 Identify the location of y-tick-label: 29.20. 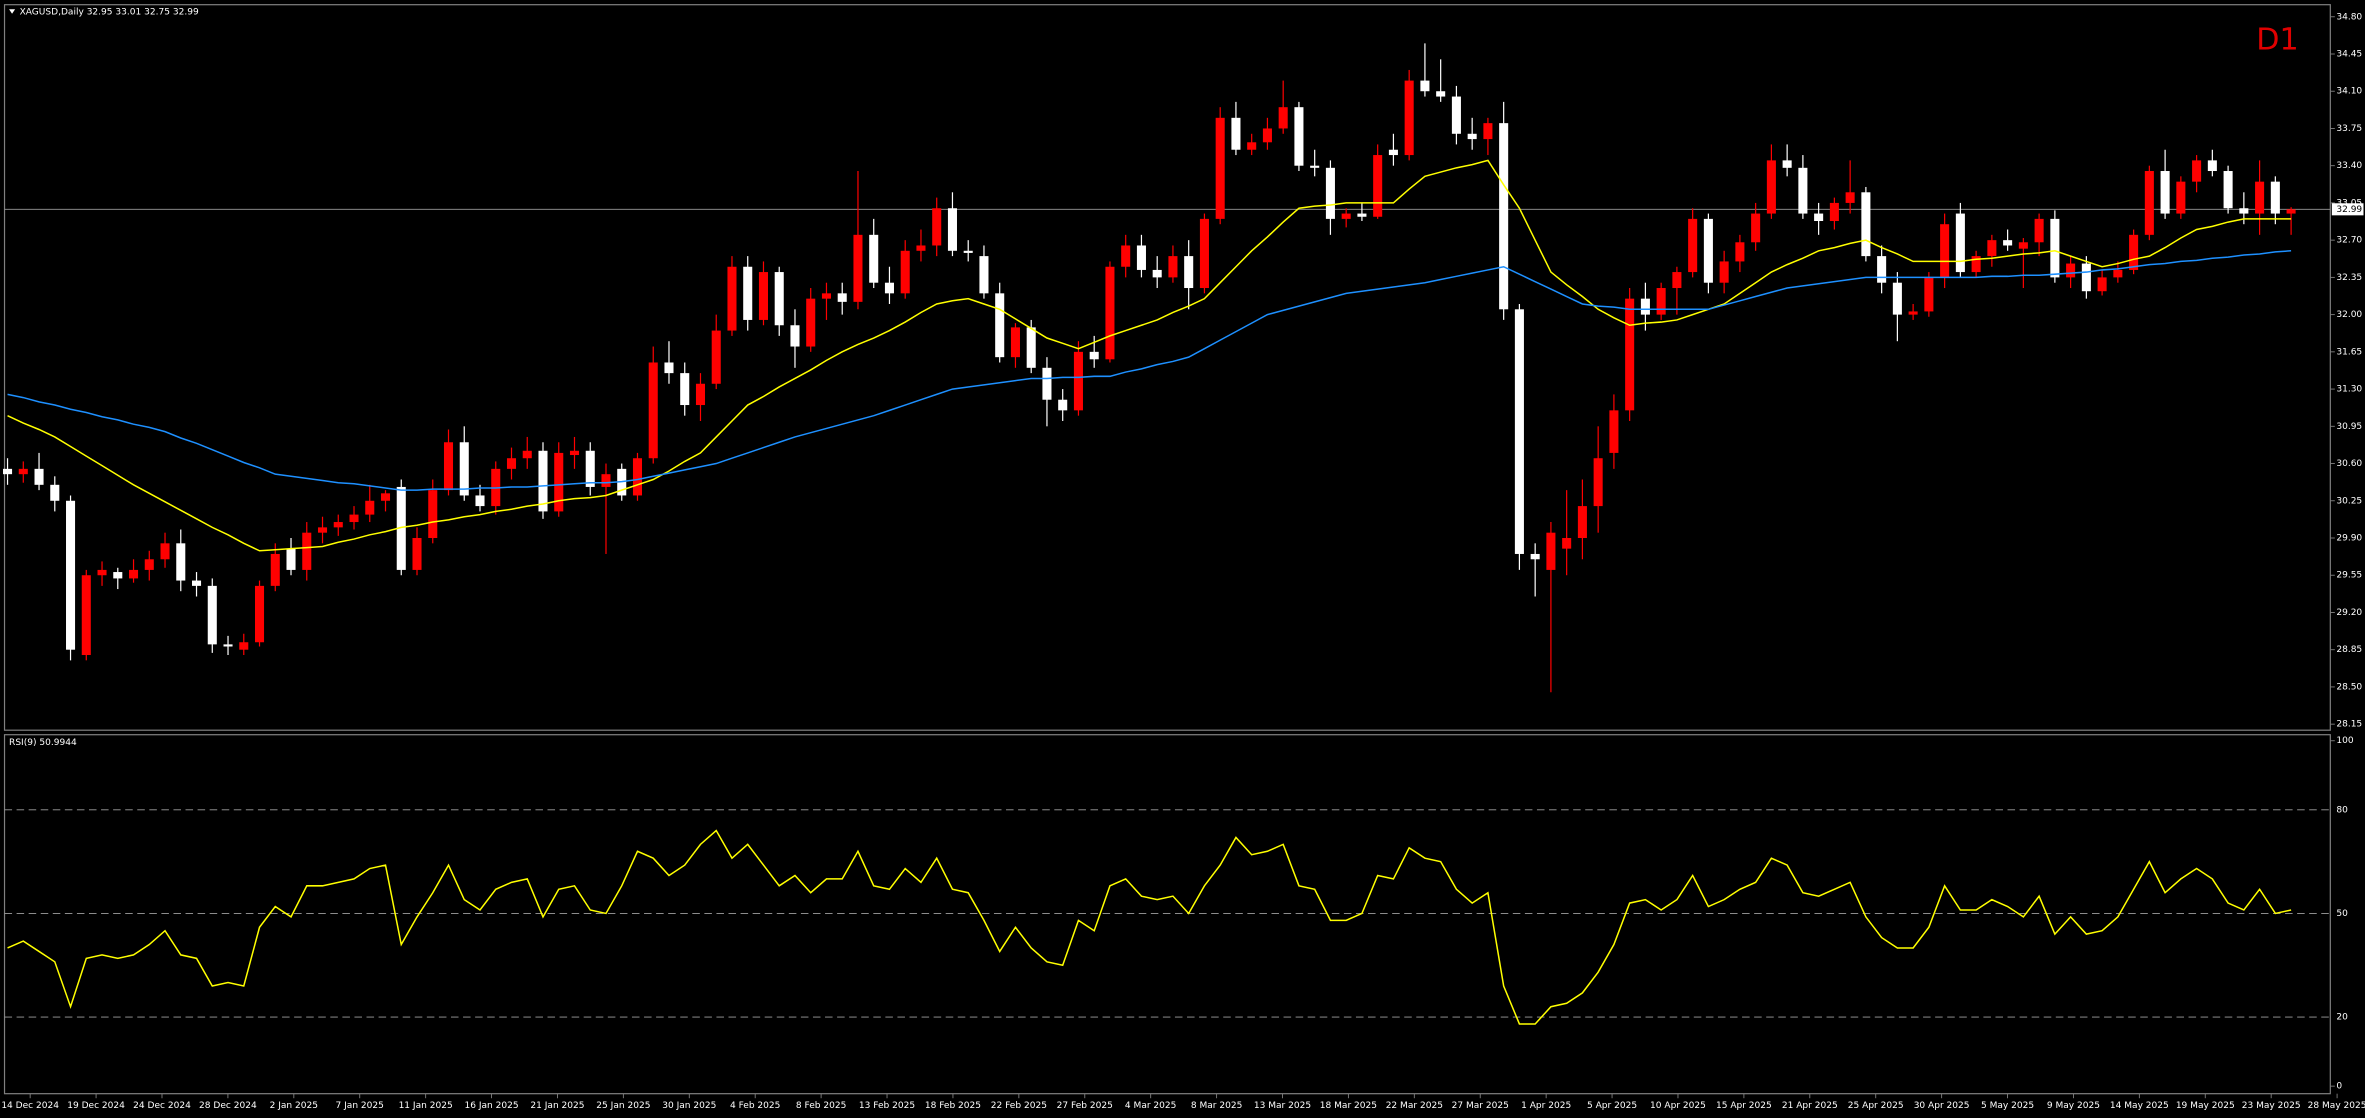
(2349, 613).